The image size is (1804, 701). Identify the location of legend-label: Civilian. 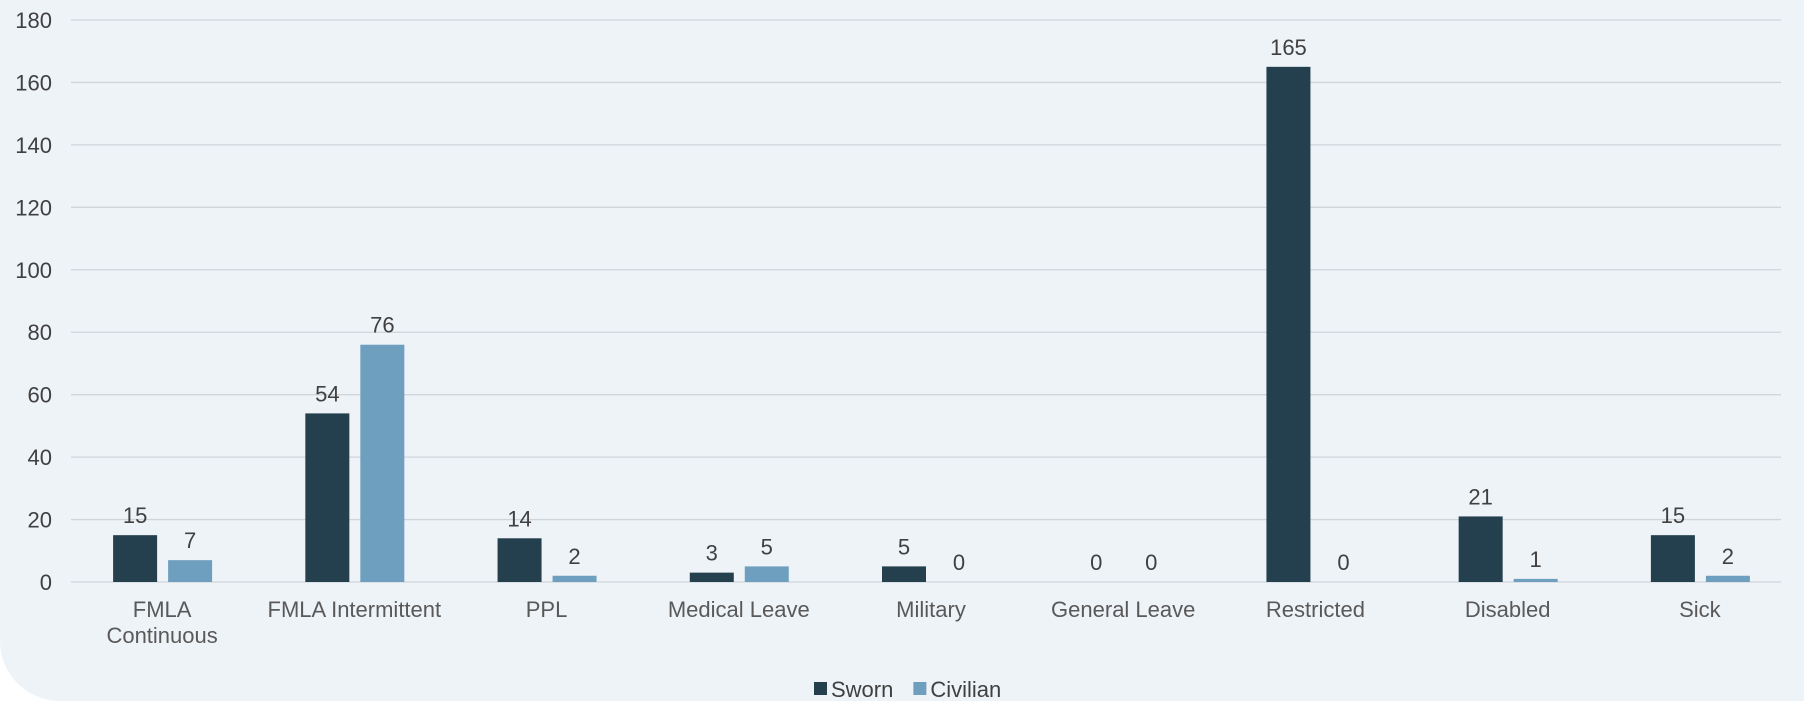
(965, 689).